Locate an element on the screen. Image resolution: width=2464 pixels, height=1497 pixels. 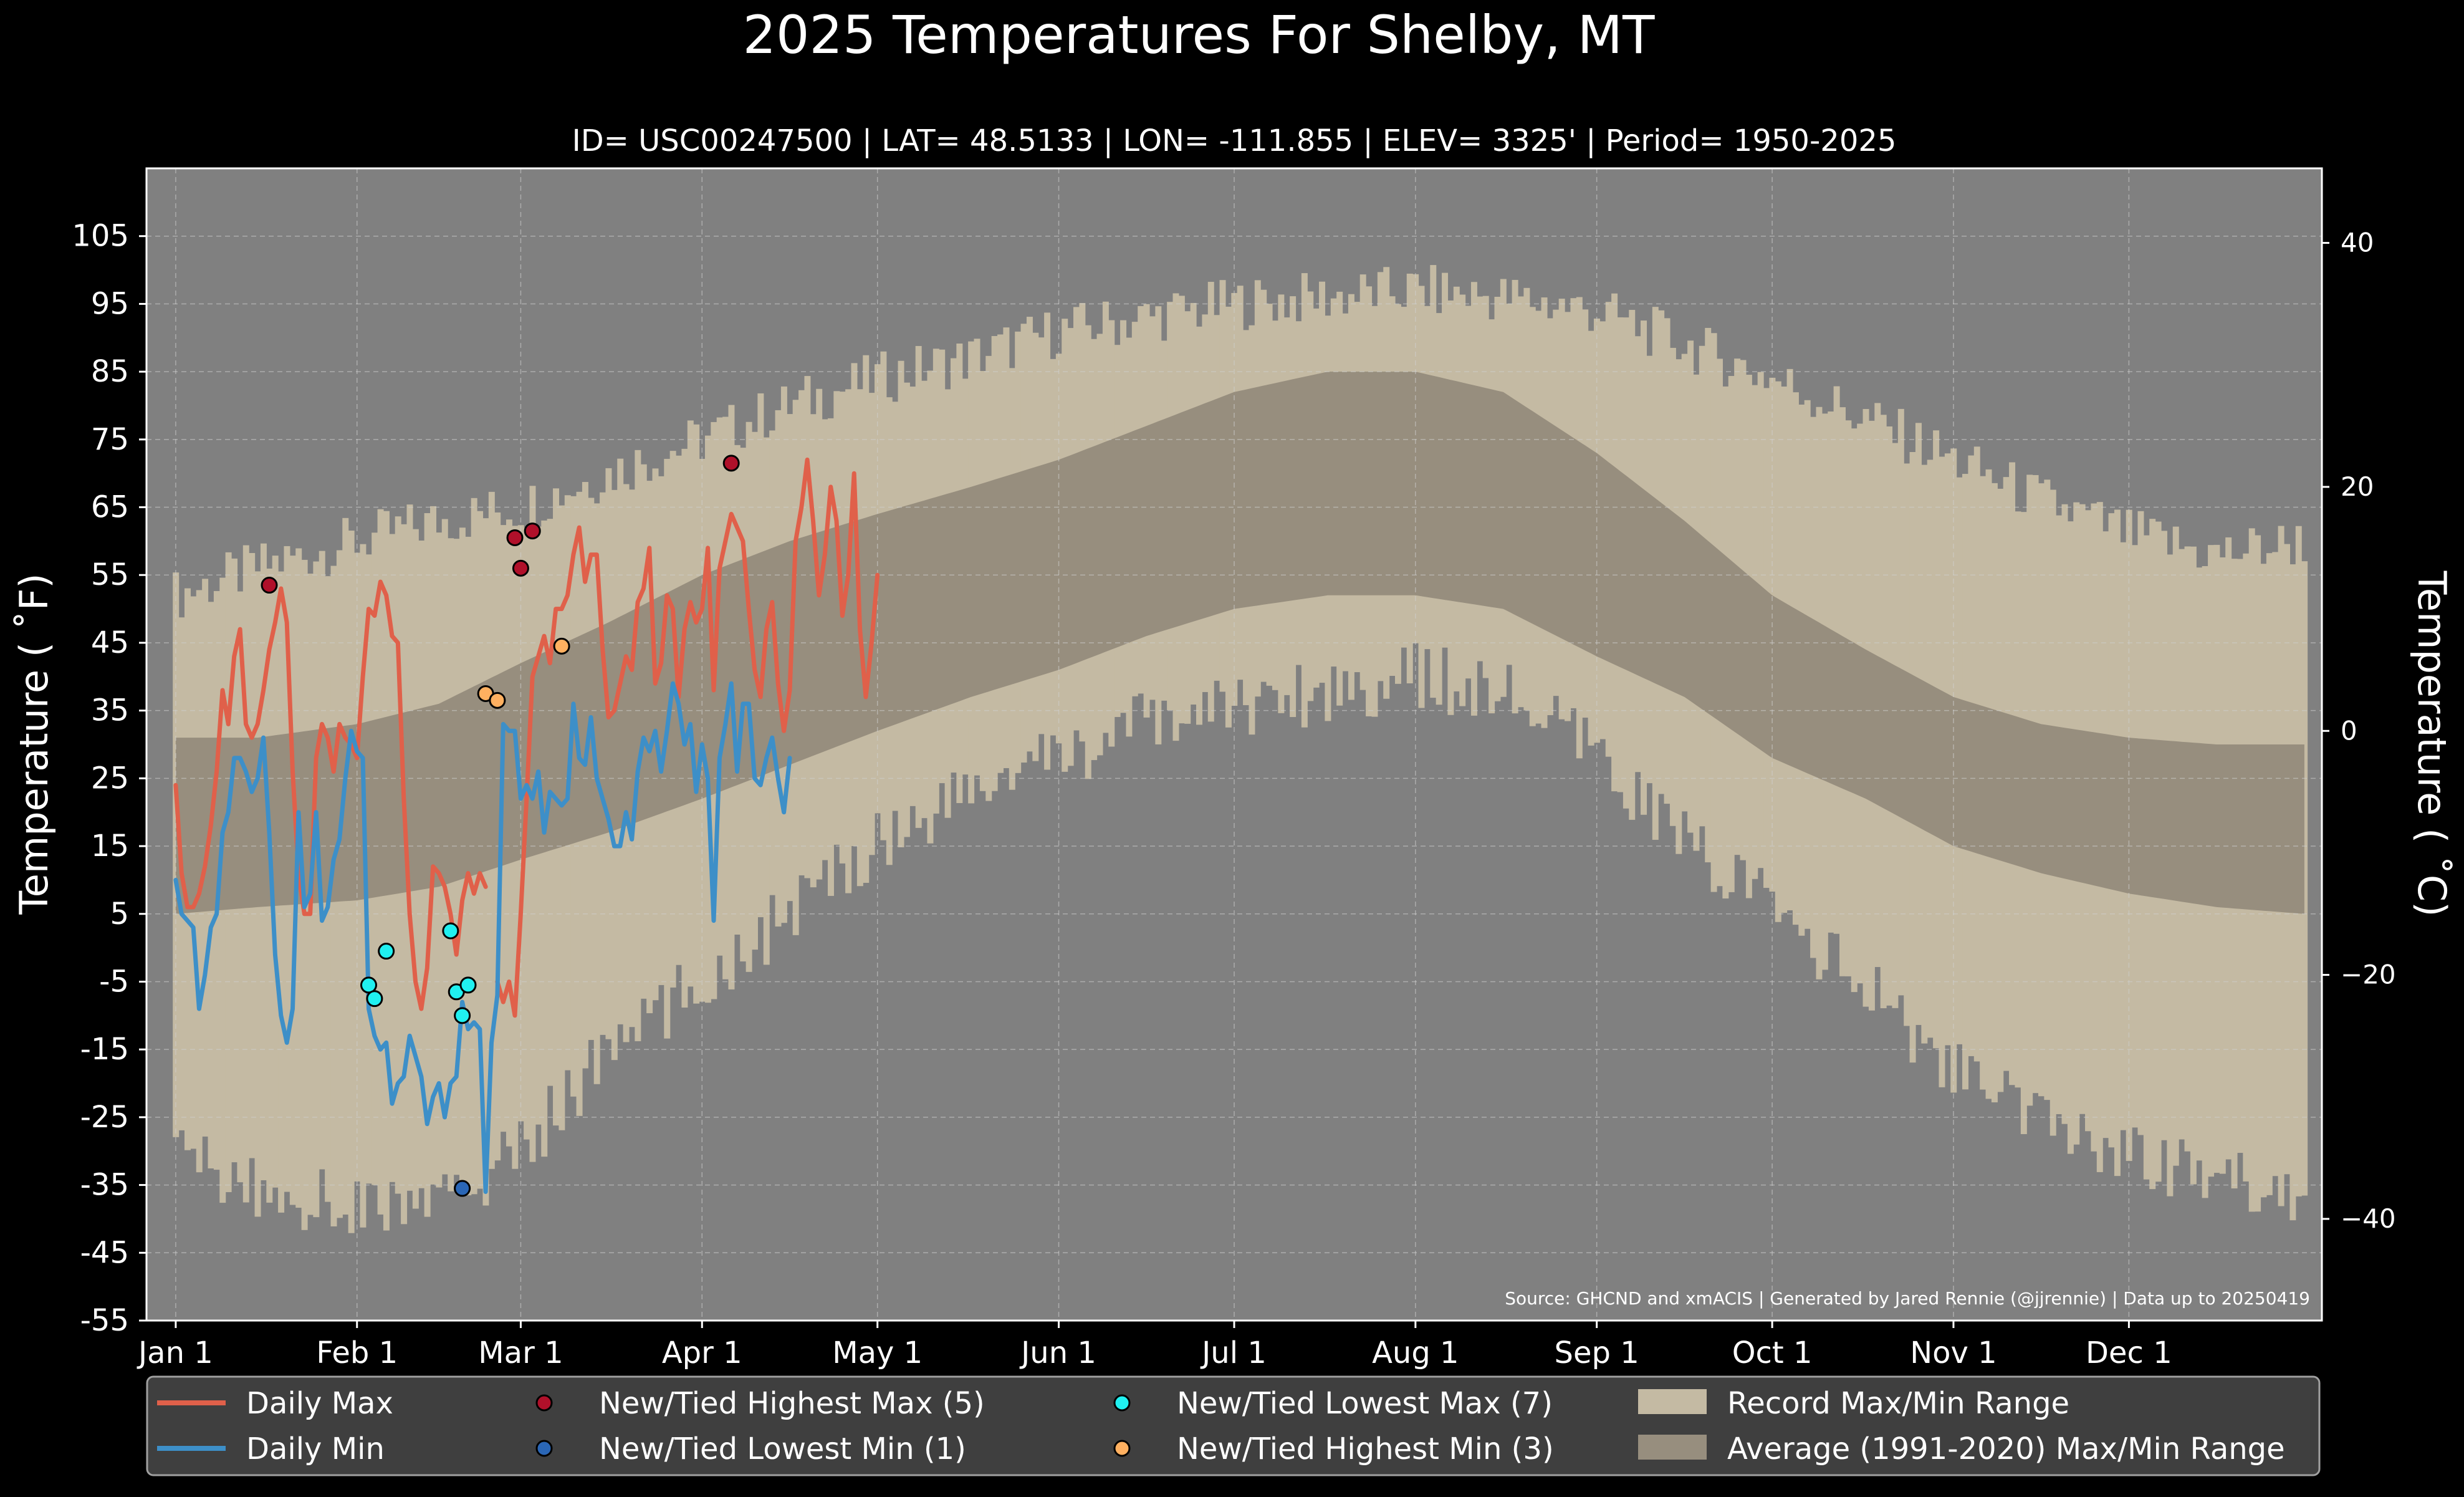
legend-box is located at coordinates (1233, 1425).